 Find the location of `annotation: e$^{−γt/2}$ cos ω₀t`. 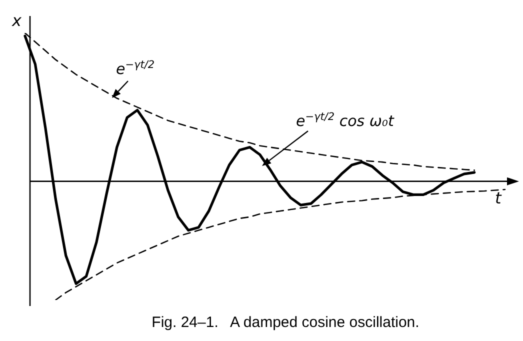

annotation: e$^{−γt/2}$ cos ω₀t is located at coordinates (345, 120).